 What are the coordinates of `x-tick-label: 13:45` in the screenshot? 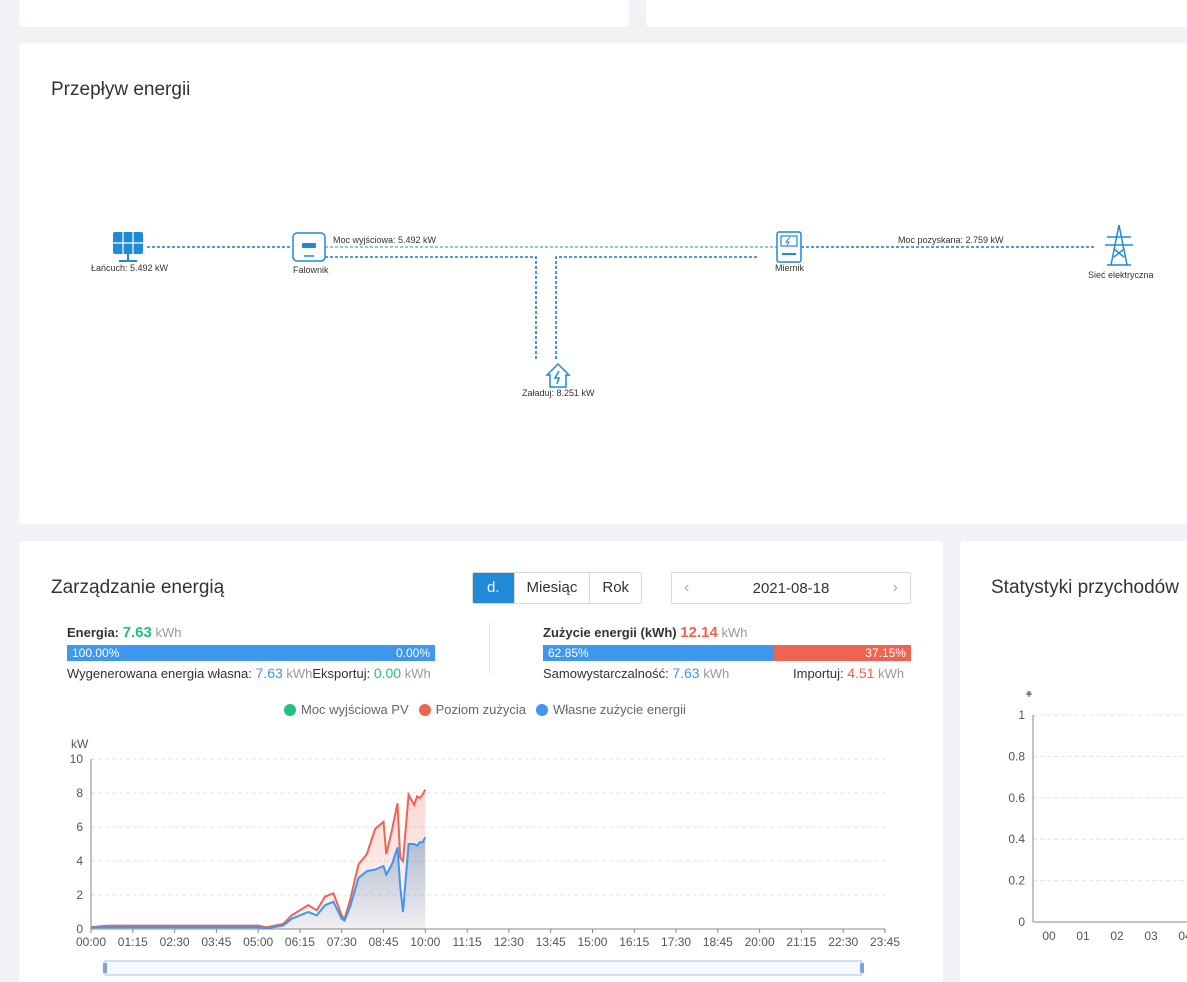 It's located at (551, 942).